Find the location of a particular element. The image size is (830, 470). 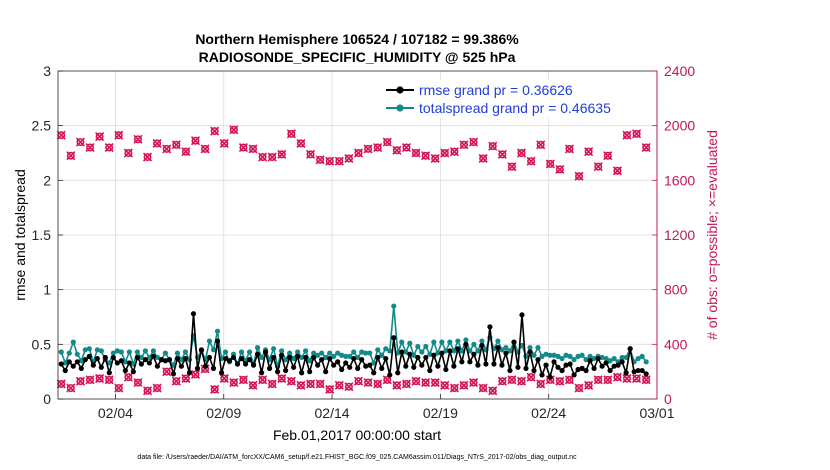

legend-box is located at coordinates (517, 99).